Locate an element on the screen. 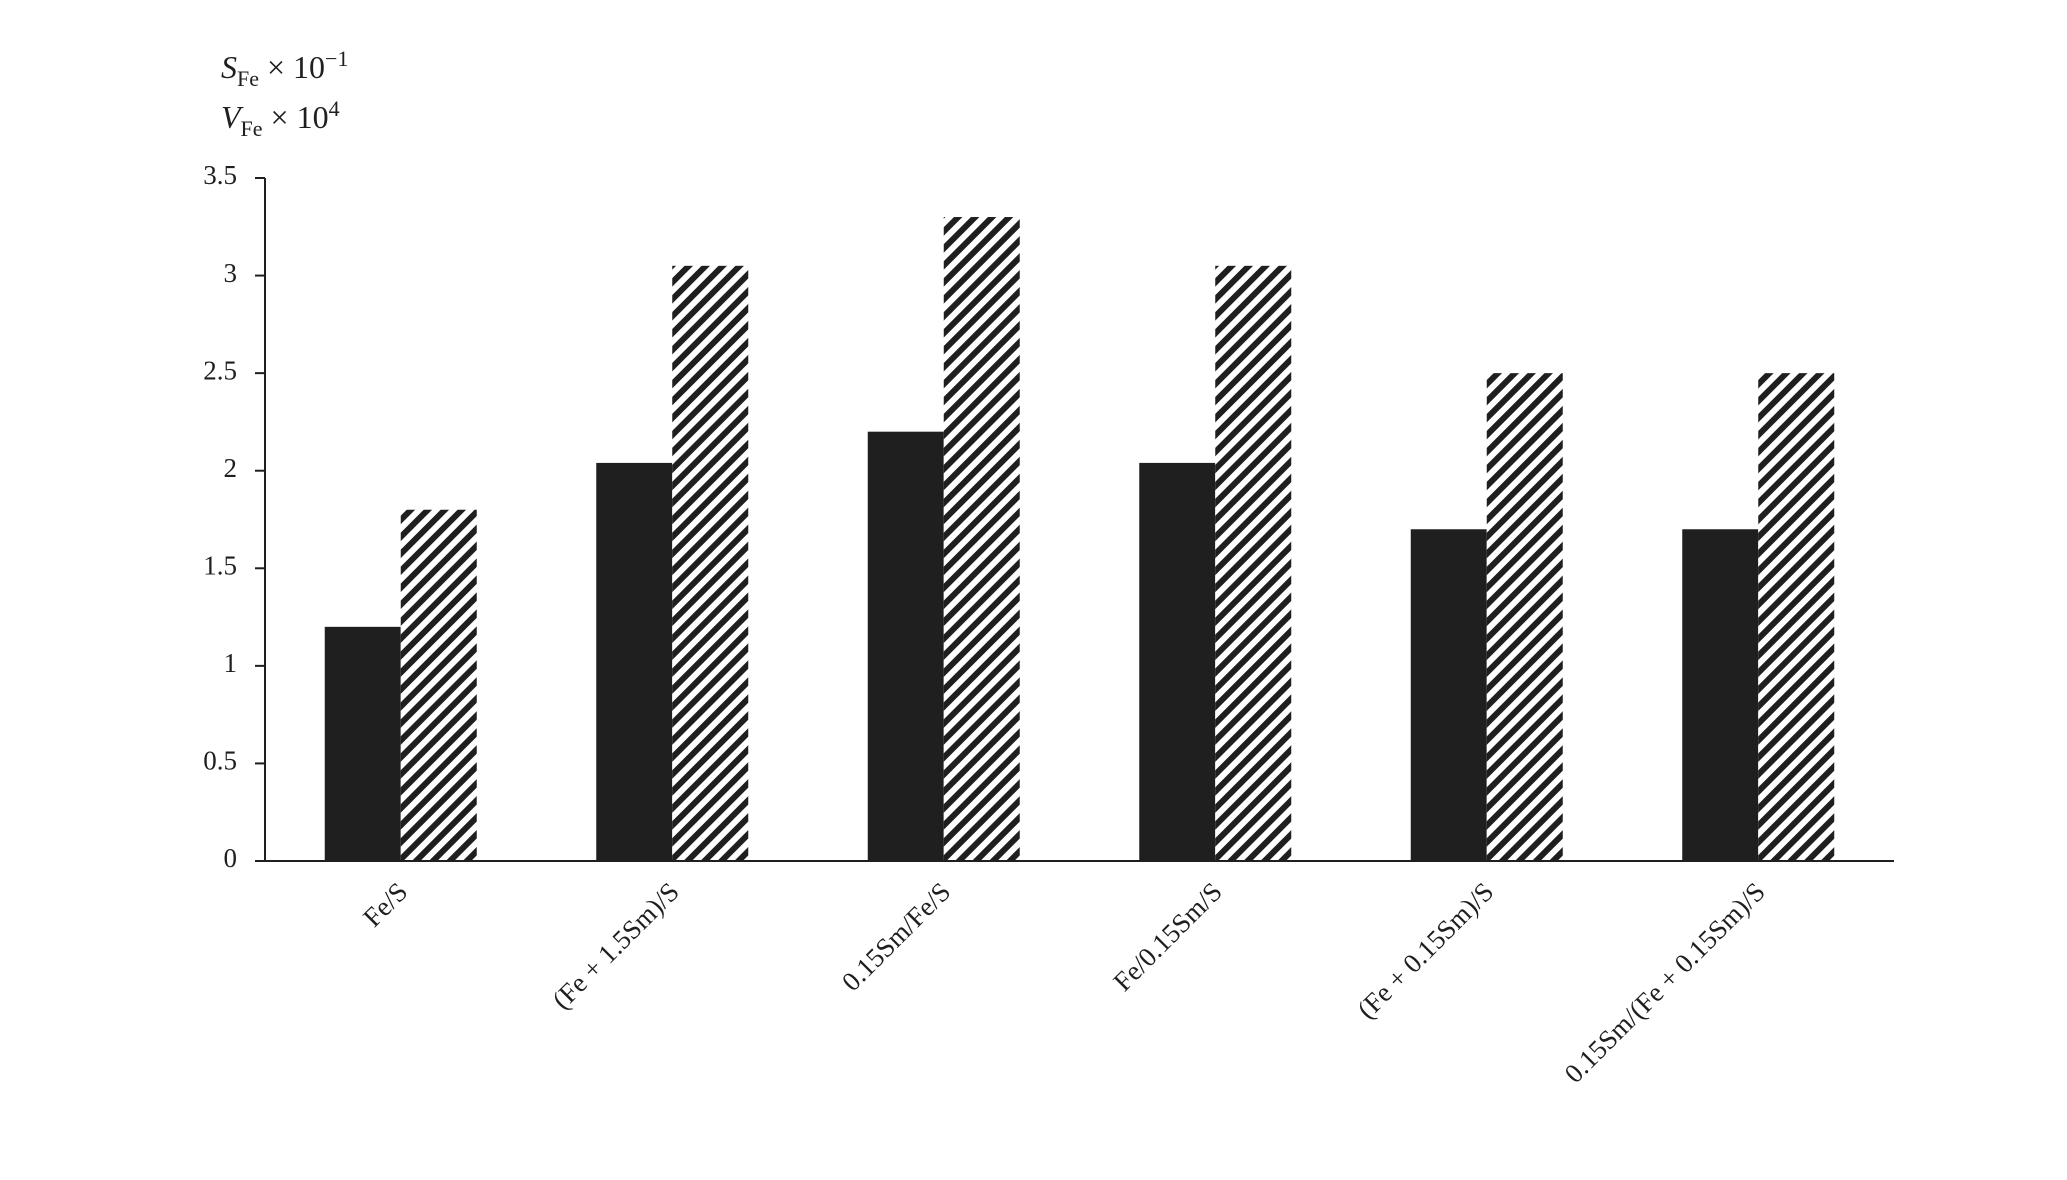 This screenshot has width=2067, height=1180. y-label-exponent: −1 is located at coordinates (336, 58).